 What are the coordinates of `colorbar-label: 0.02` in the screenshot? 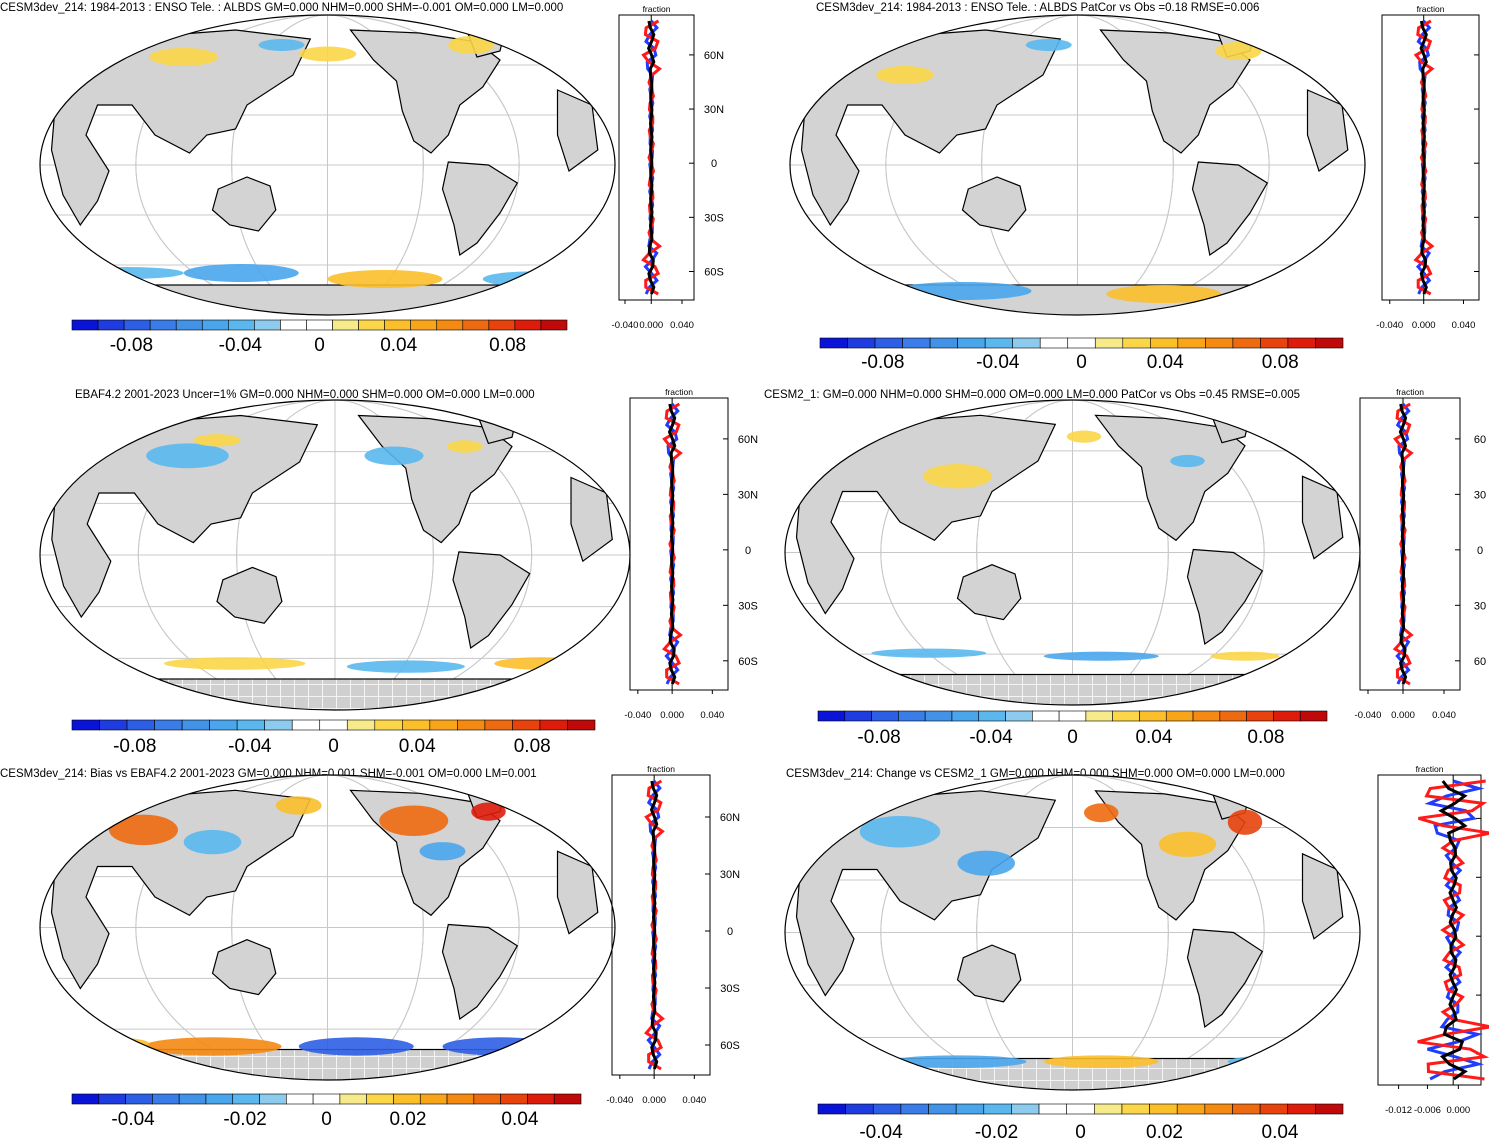 It's located at (1164, 1130).